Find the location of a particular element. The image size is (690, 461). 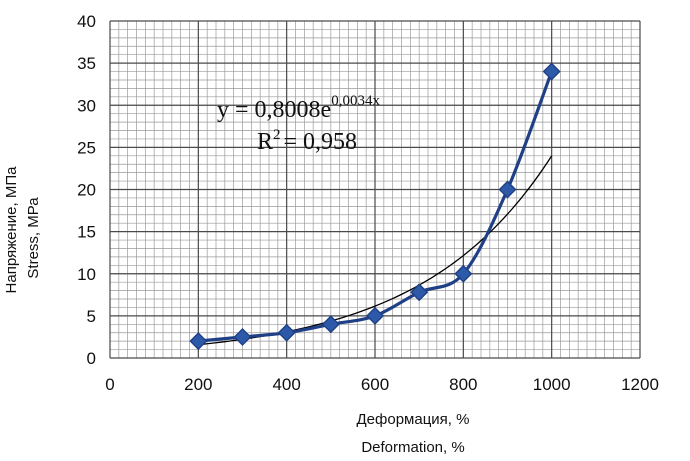

r-squared-label: R2 = 0,958 is located at coordinates (307, 141).